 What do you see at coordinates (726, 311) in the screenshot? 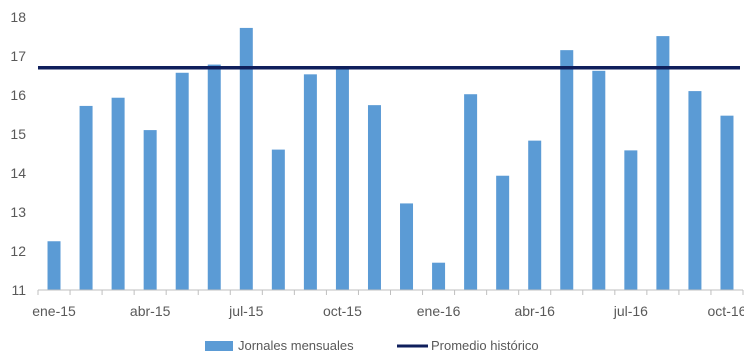
I see `x-tick-label: oct-16` at bounding box center [726, 311].